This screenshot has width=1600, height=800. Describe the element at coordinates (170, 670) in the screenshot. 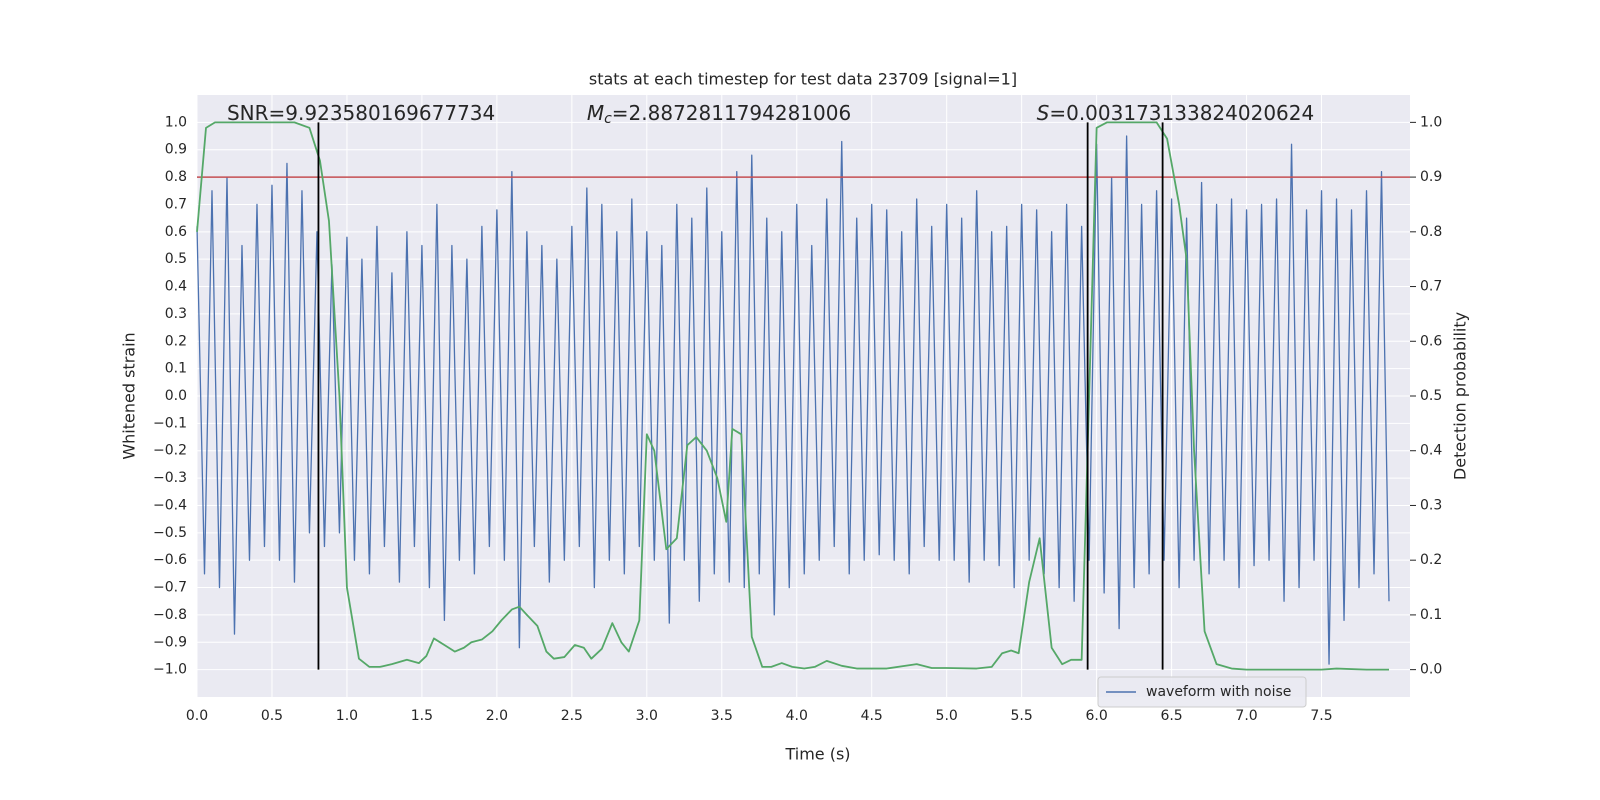

I see `y-tick-label: −1.0` at that location.